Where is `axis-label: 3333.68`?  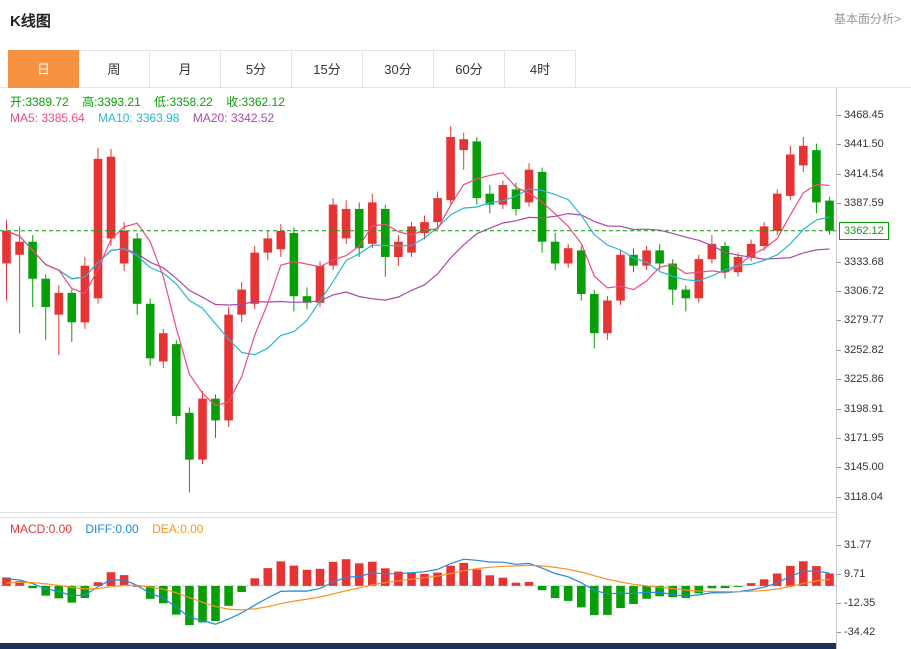
axis-label: 3333.68 is located at coordinates (864, 262).